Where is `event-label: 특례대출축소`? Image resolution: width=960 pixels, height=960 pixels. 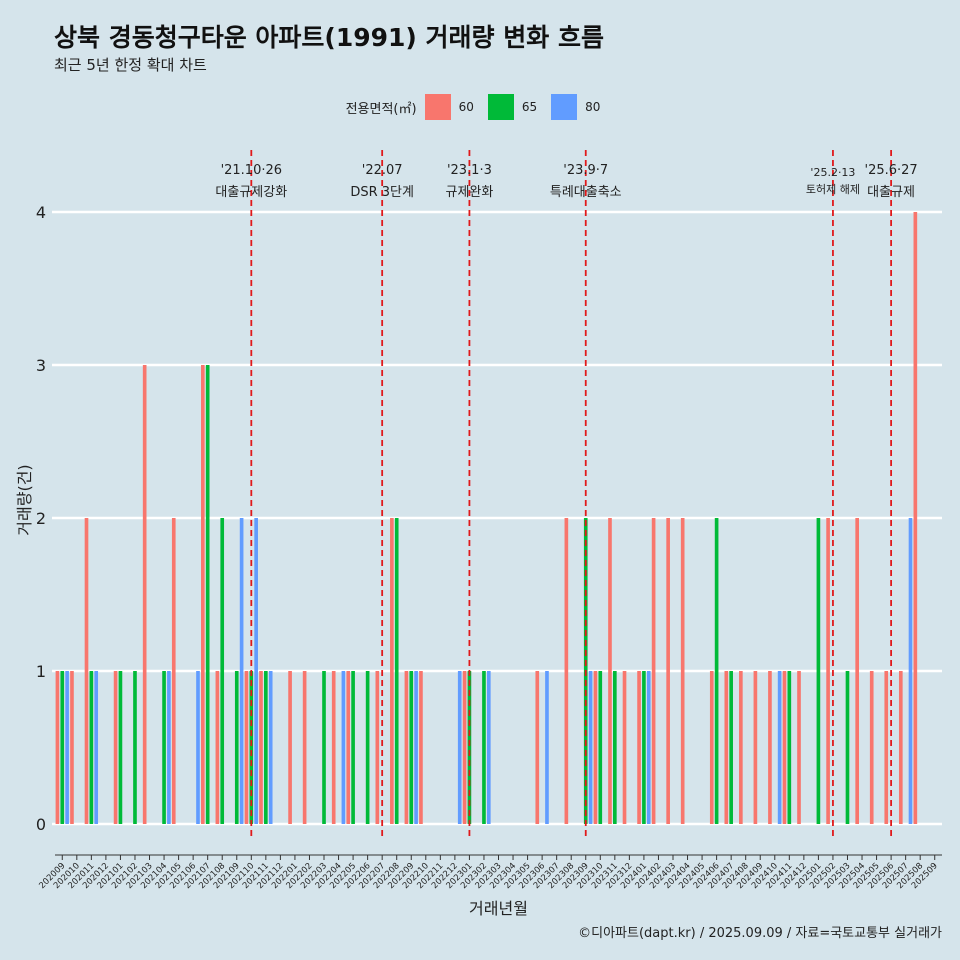 event-label: 특례대출축소 is located at coordinates (586, 192).